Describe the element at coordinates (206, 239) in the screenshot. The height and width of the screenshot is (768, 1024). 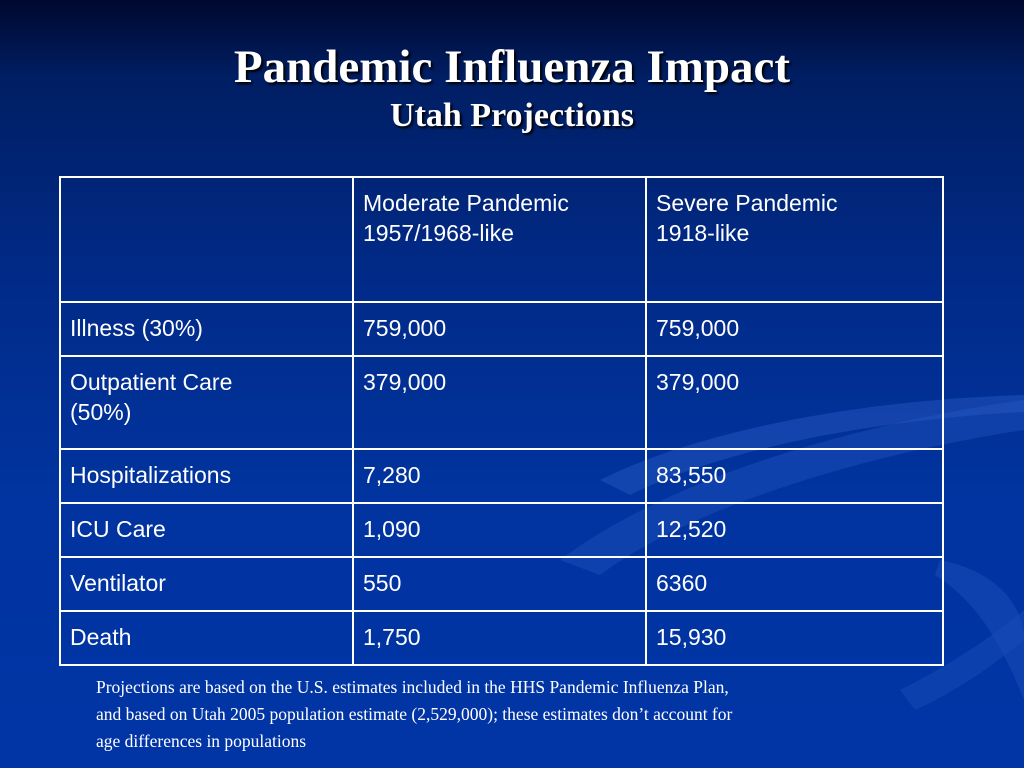
I see `table-corner-cell` at that location.